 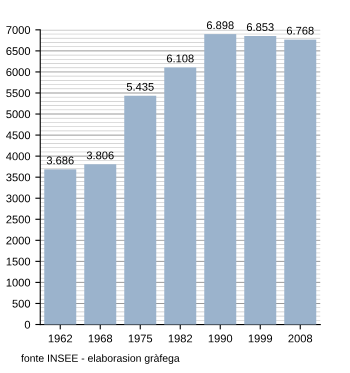 What do you see at coordinates (18, 93) in the screenshot?
I see `y-tick-label: 5500` at bounding box center [18, 93].